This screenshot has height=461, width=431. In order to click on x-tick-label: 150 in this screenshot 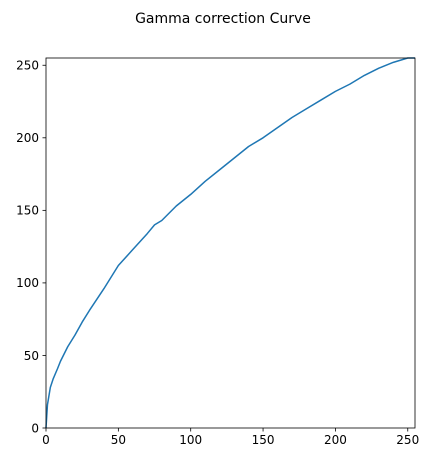, I will do `click(263, 440)`.